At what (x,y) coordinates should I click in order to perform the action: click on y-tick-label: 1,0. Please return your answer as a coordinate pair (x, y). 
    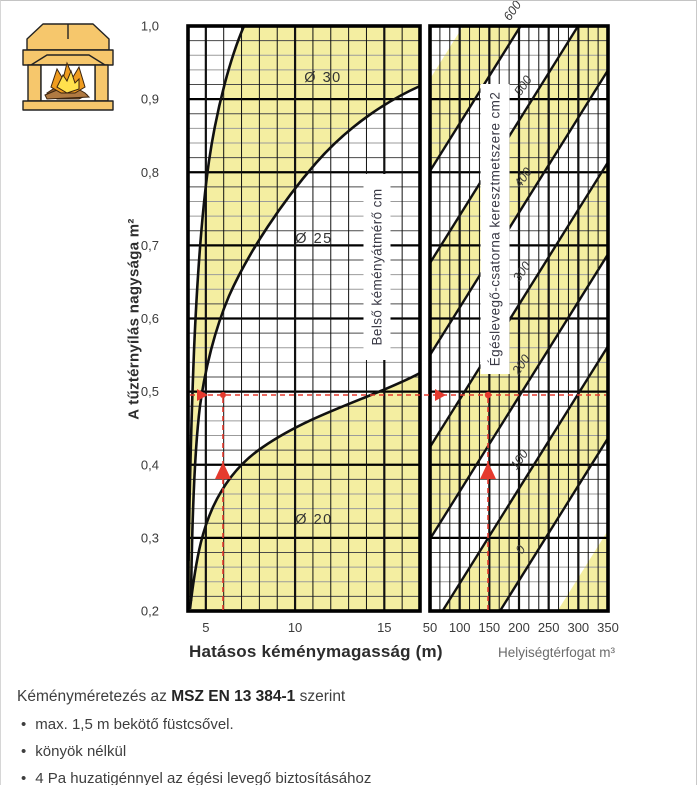
    Looking at the image, I should click on (150, 26).